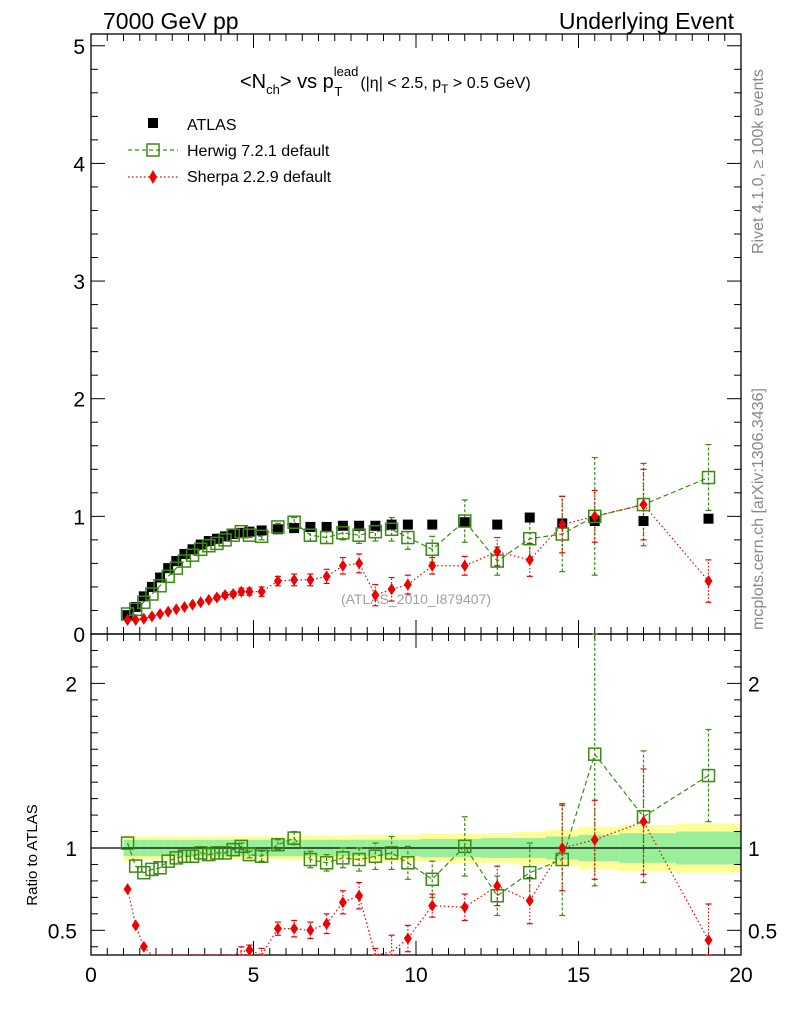 Image resolution: width=786 pixels, height=1024 pixels. Describe the element at coordinates (578, 975) in the screenshot. I see `x-tick-label: 15` at that location.